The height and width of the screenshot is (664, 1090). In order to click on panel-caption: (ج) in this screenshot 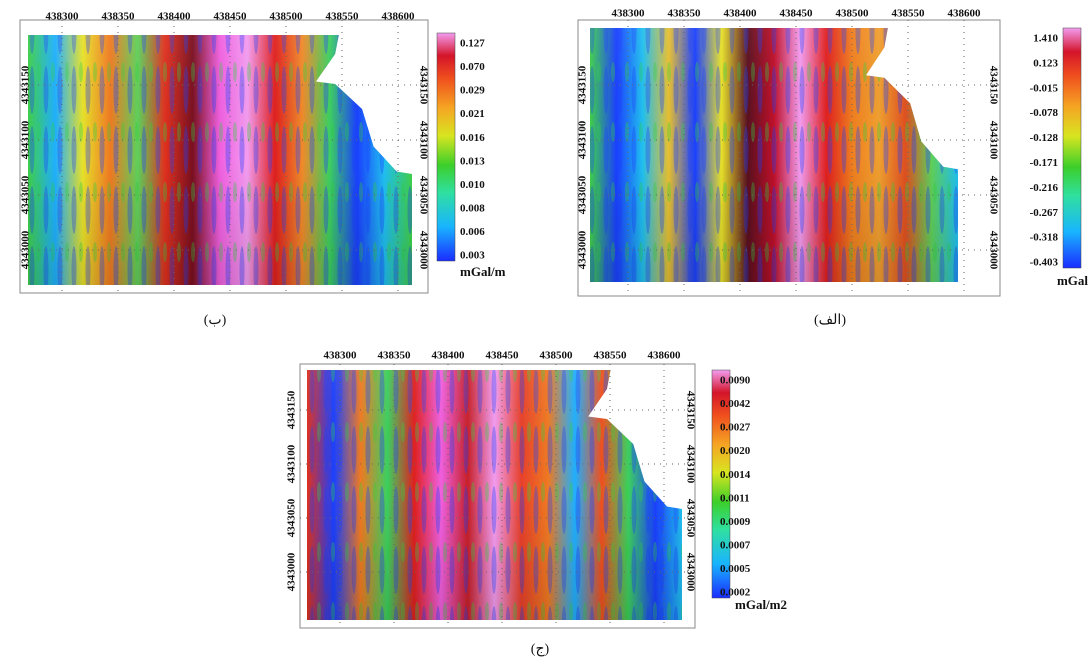, I will do `click(540, 649)`.